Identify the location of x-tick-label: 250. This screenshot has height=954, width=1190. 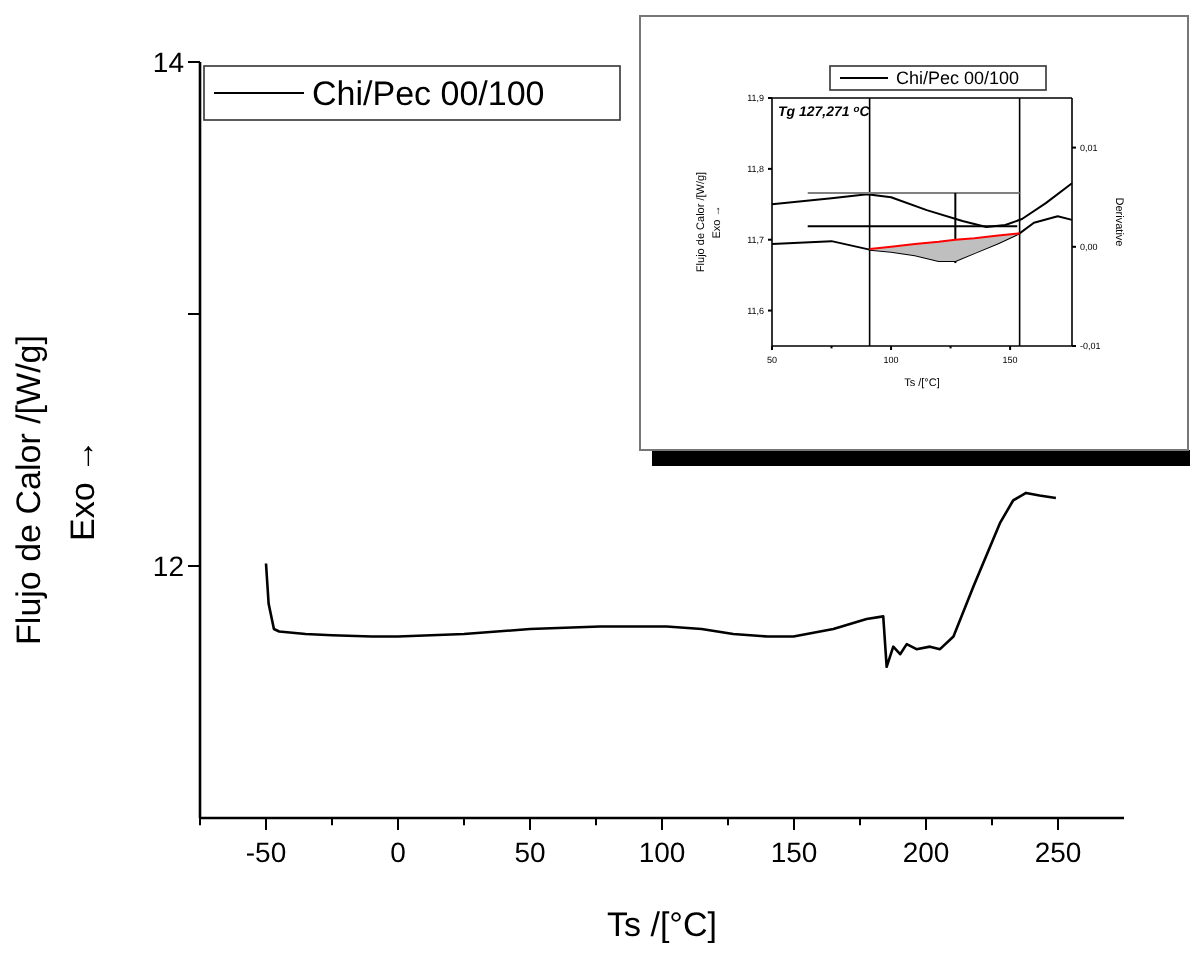
(1058, 852).